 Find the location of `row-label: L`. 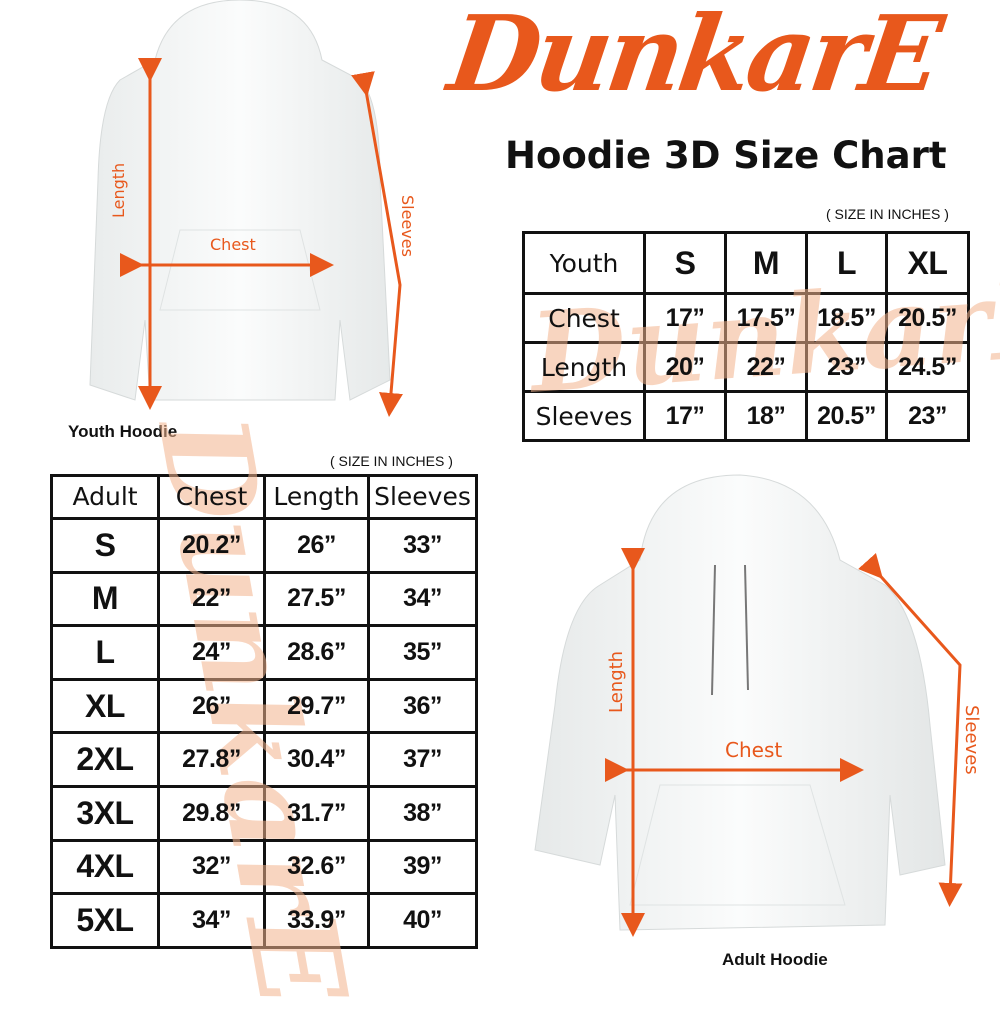

row-label: L is located at coordinates (105, 652).